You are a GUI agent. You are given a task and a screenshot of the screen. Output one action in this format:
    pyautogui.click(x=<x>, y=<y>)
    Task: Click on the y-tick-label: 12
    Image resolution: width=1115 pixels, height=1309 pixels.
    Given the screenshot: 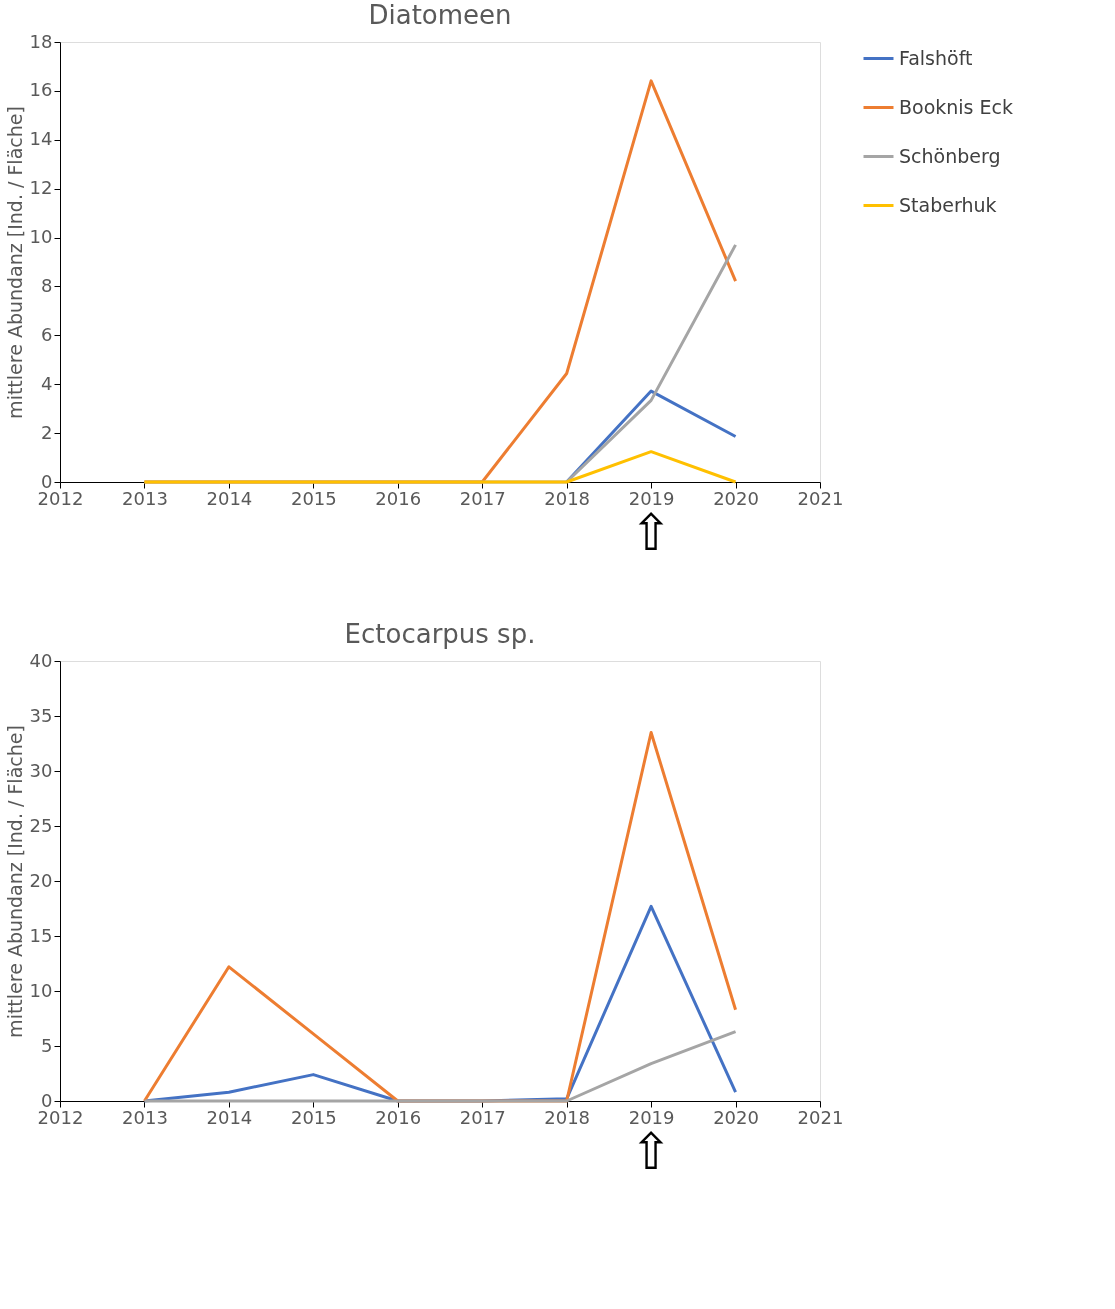 What is the action you would take?
    pyautogui.click(x=41, y=188)
    